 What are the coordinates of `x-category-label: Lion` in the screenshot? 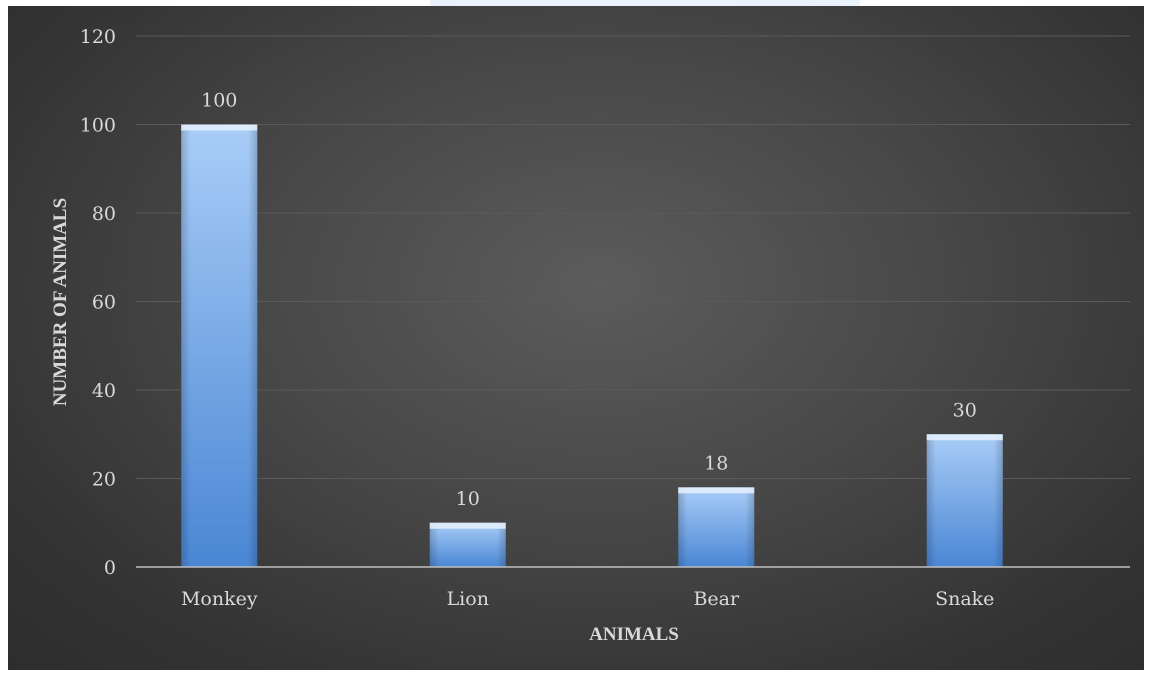 It's located at (468, 599).